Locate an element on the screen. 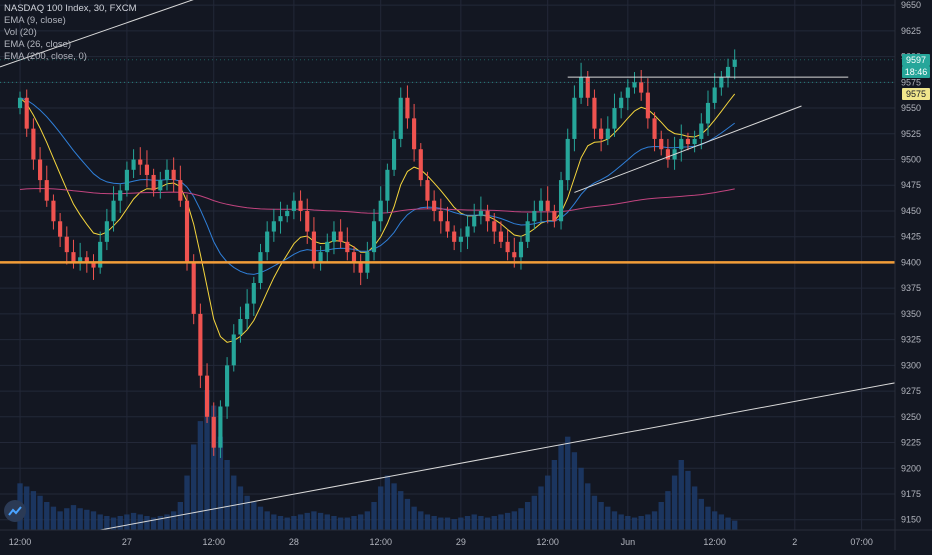 Image resolution: width=932 pixels, height=555 pixels. y-tick-label: 9625 is located at coordinates (911, 31).